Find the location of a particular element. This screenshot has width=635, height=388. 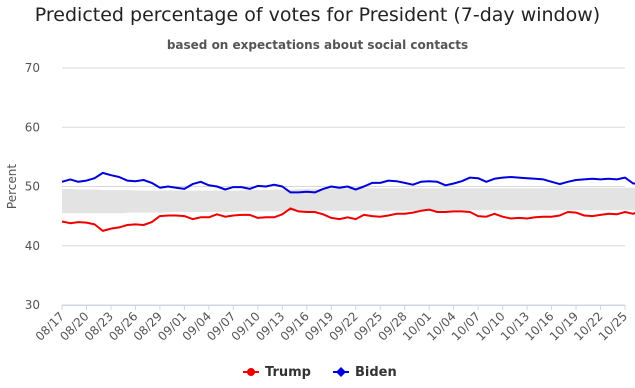

x-tick-label: 10/25 is located at coordinates (613, 326).